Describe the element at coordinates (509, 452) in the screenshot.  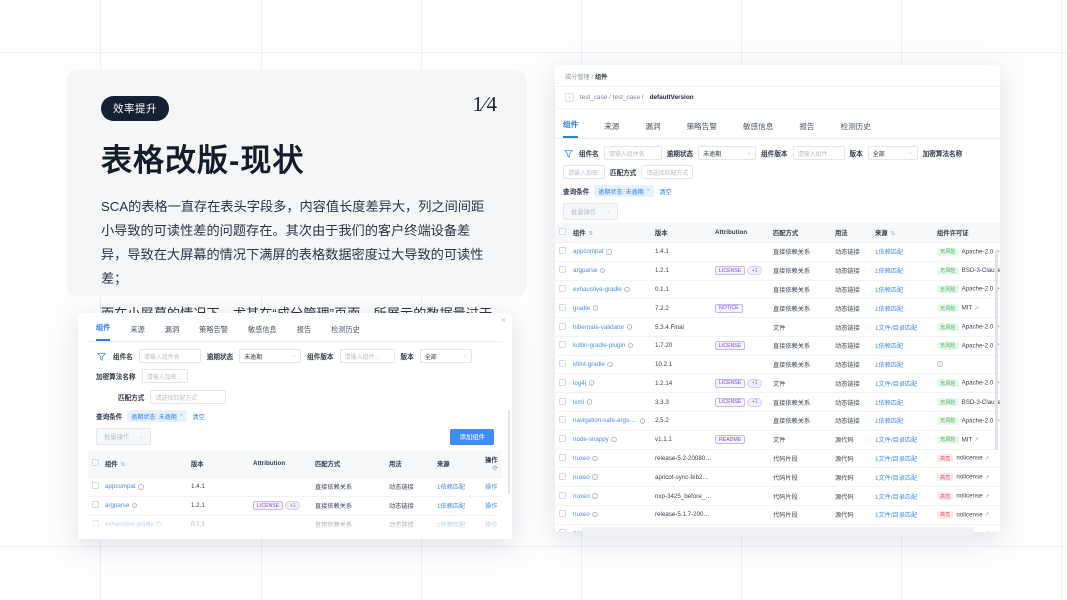
I see `scrollbar-vertical-small` at that location.